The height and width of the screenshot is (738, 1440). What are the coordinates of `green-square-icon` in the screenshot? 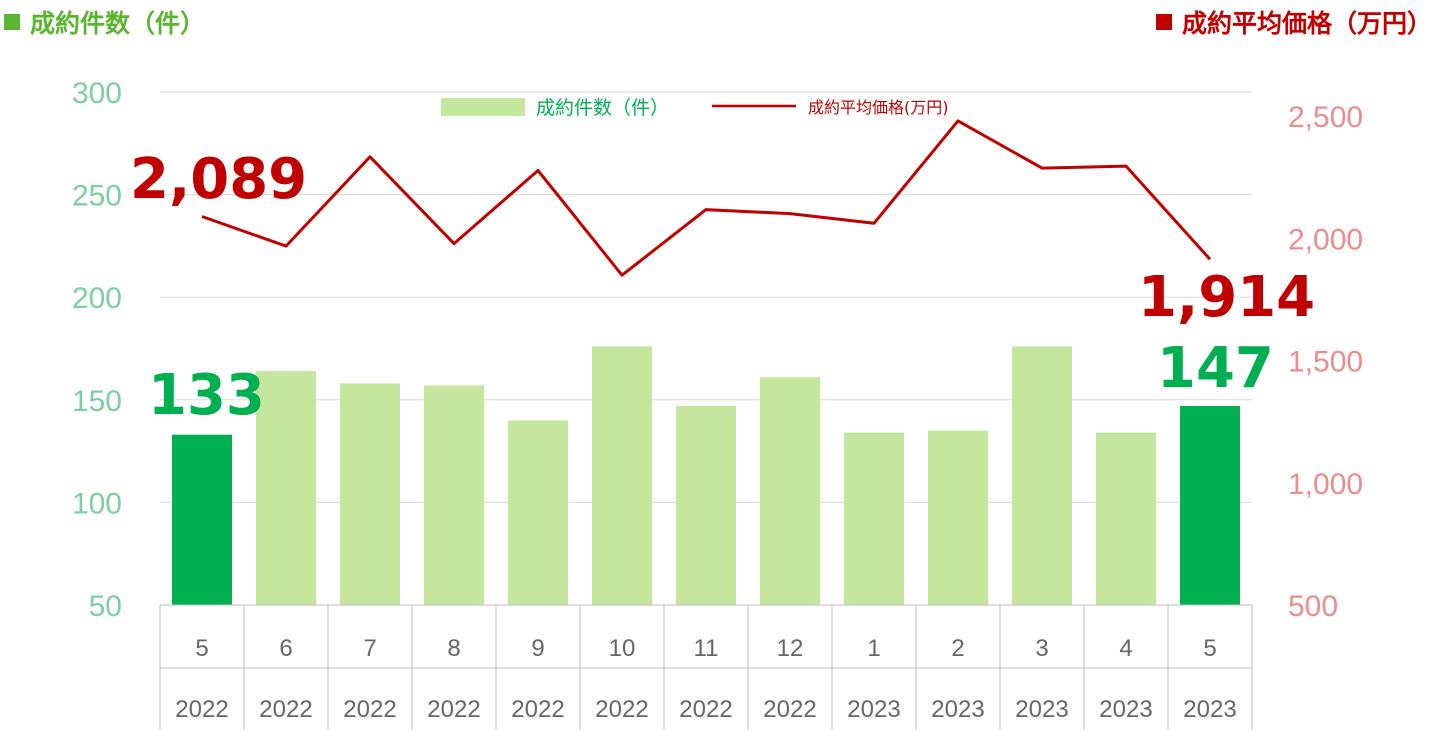 It's located at (12, 22).